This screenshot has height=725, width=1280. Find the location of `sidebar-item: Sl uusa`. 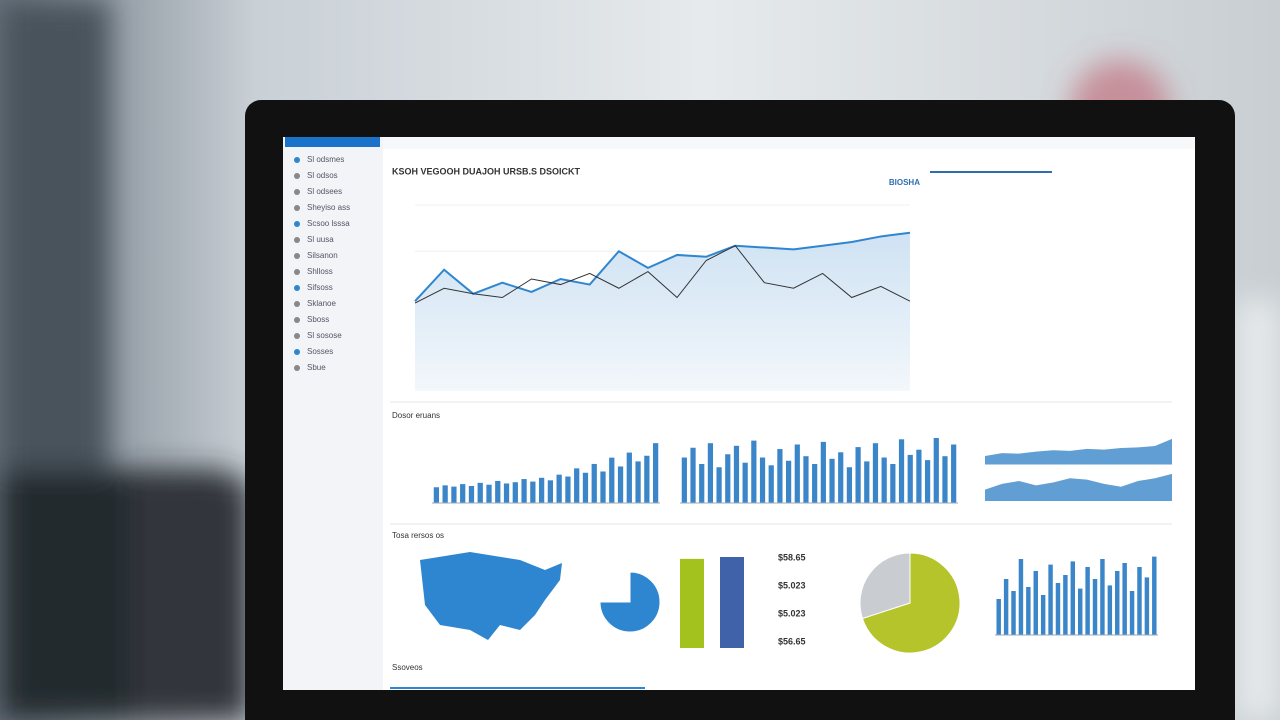

sidebar-item: Sl uusa is located at coordinates (320, 239).